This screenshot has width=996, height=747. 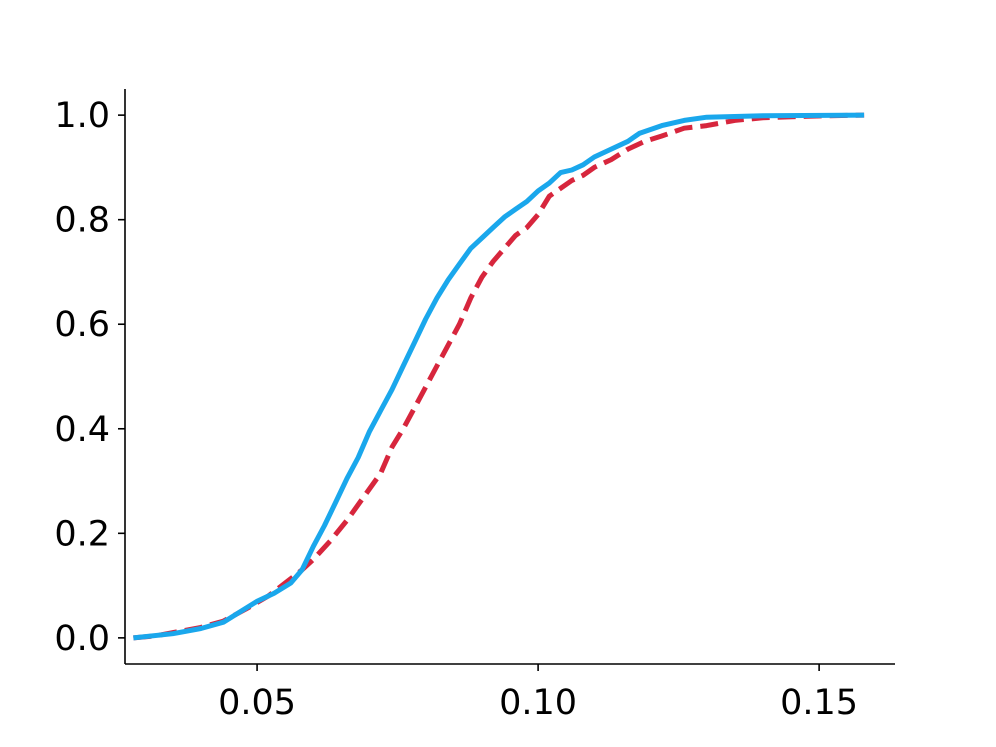 What do you see at coordinates (82, 116) in the screenshot?
I see `y-tick-label: 1.0` at bounding box center [82, 116].